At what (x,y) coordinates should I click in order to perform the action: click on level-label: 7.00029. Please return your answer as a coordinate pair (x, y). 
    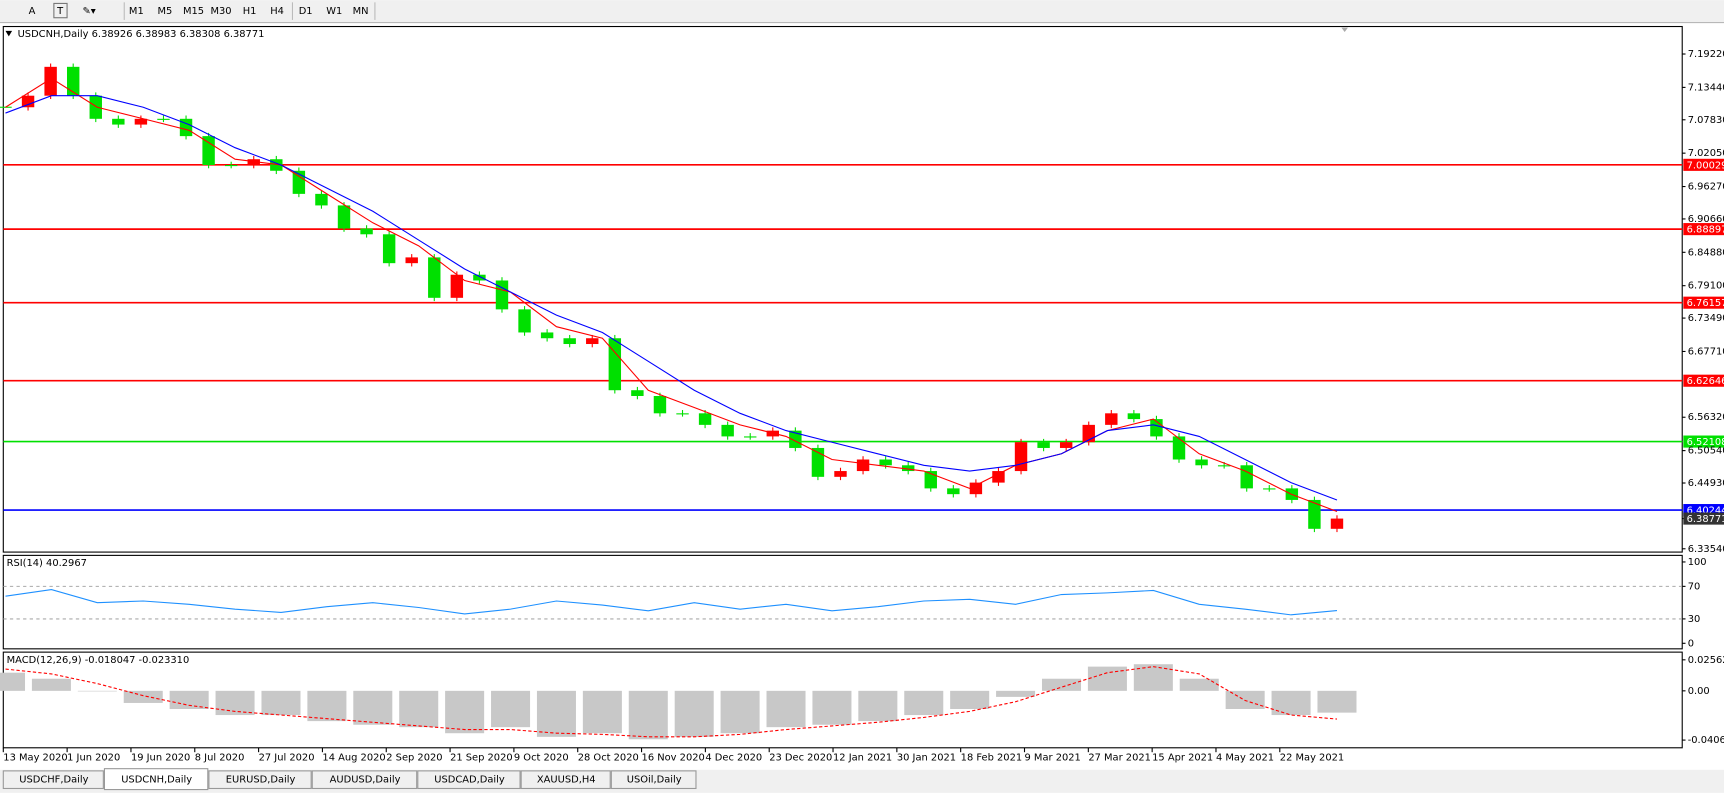
    Looking at the image, I should click on (1705, 165).